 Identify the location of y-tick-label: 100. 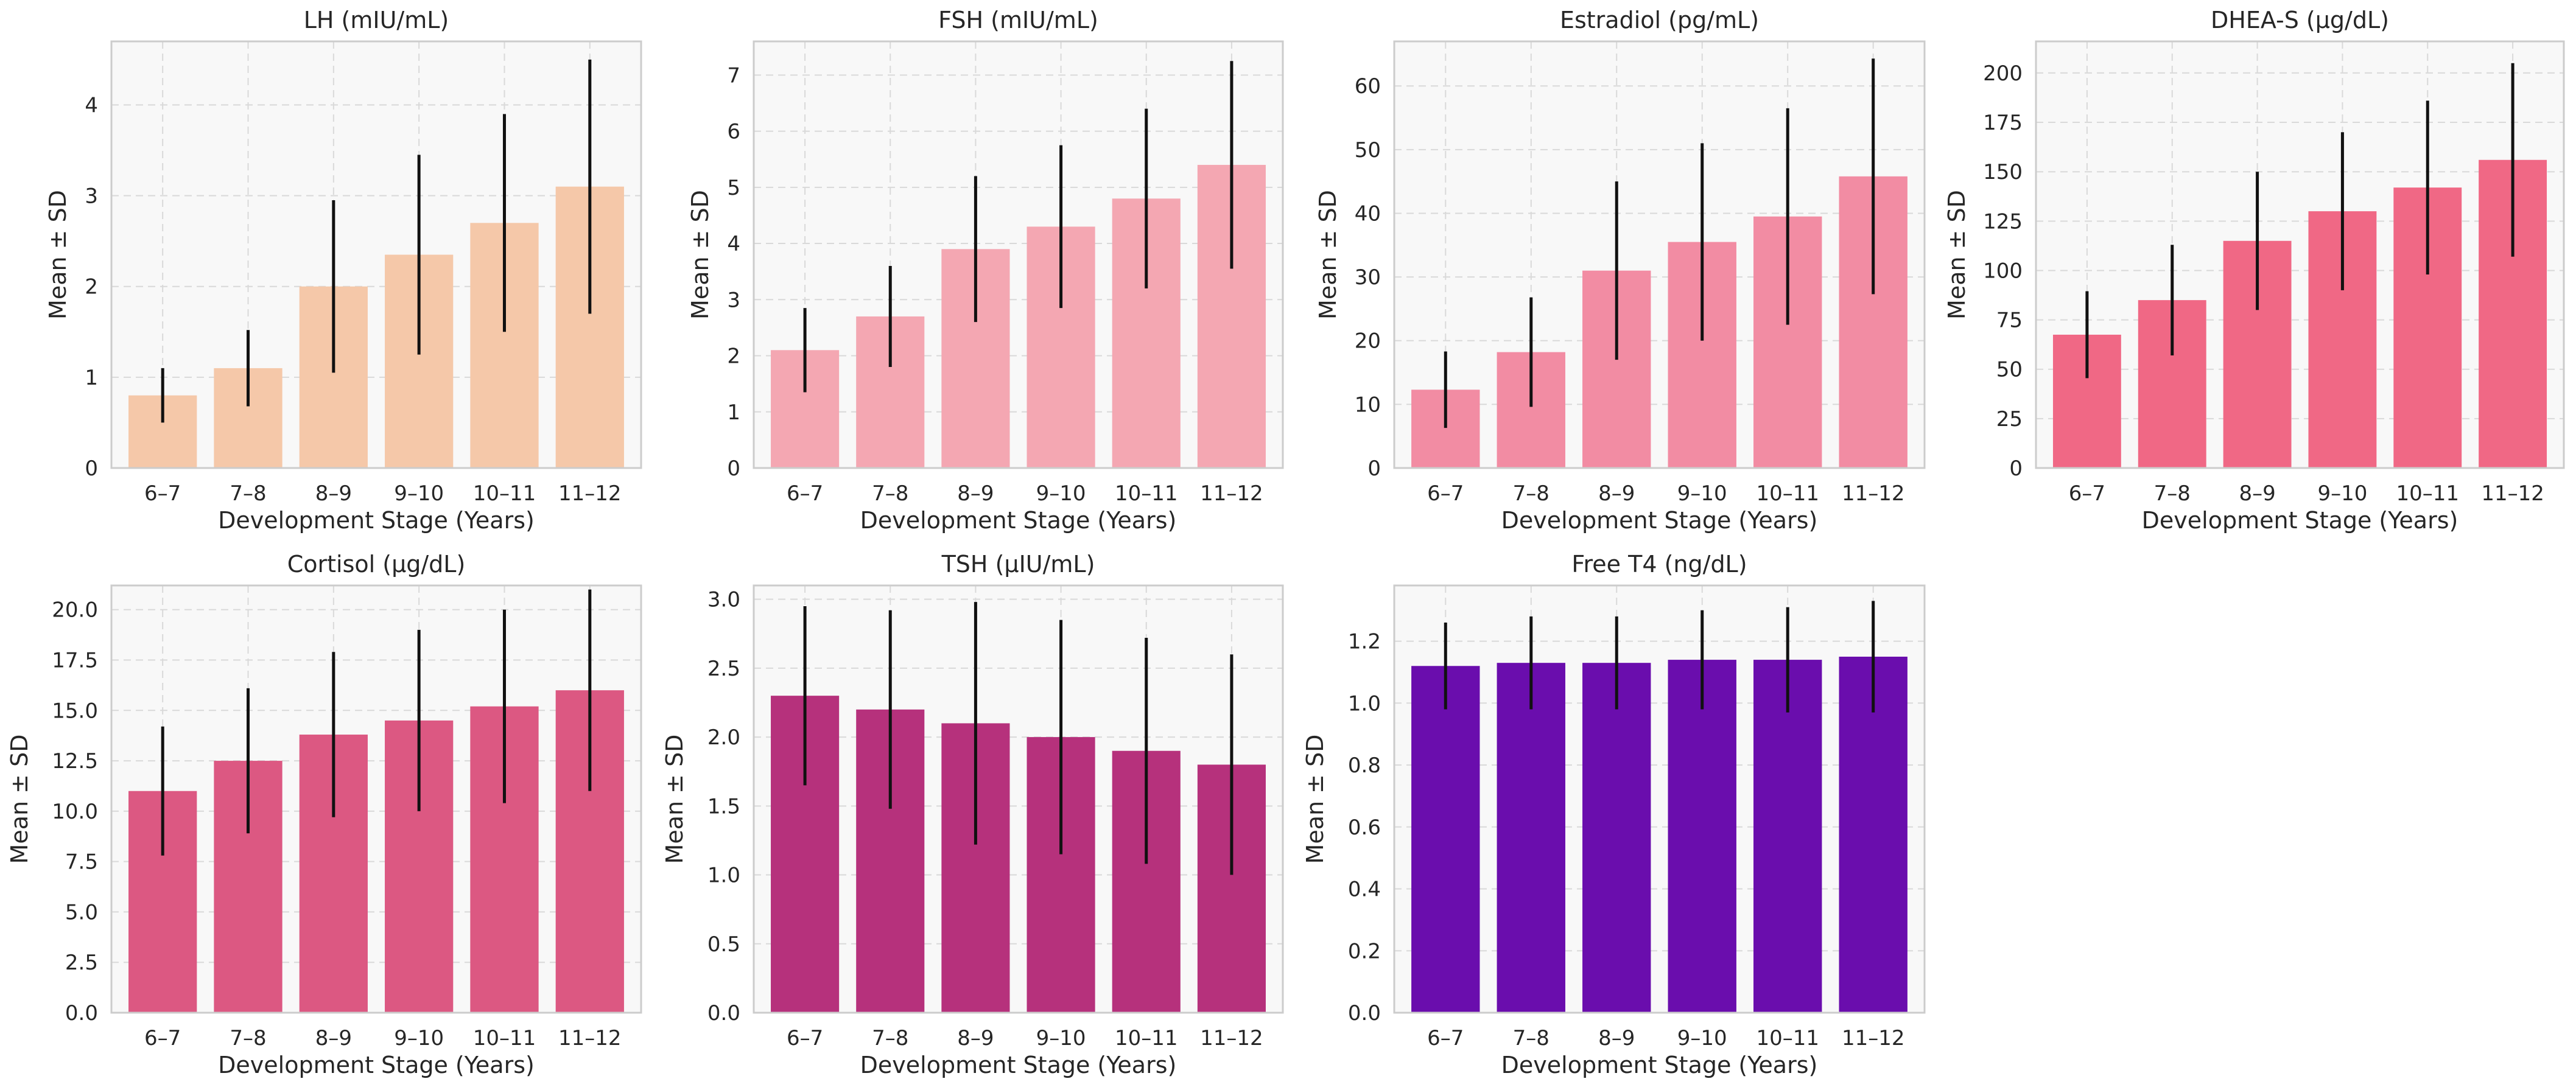
(2003, 271).